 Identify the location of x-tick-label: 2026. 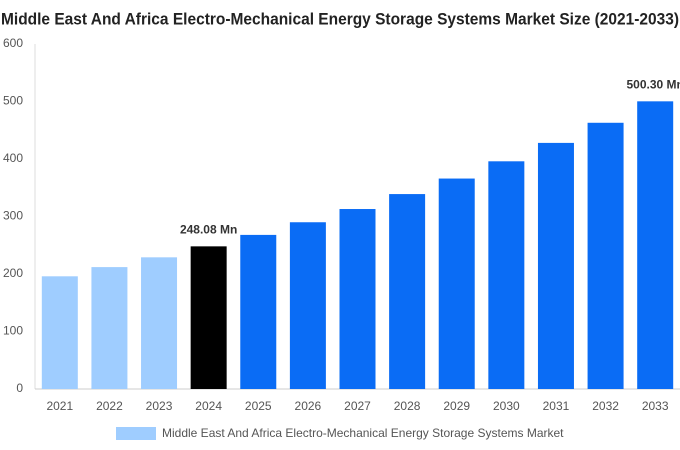
(308, 406).